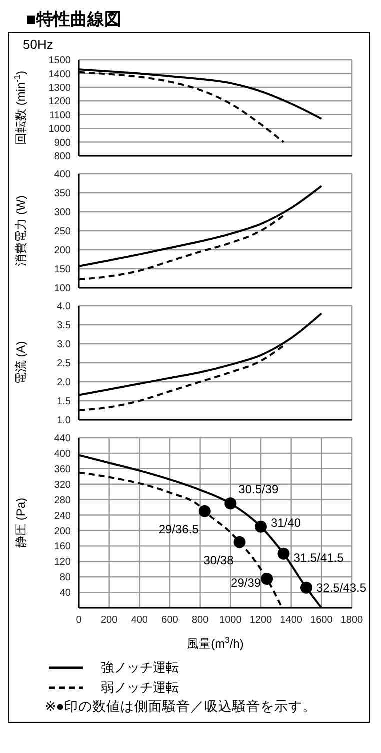  I want to click on y-axis-title: 電流 (A), so click(21, 363).